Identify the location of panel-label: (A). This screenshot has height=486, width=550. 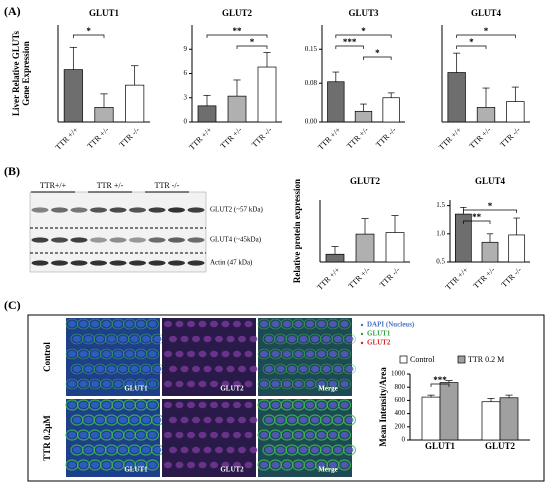
(12, 11).